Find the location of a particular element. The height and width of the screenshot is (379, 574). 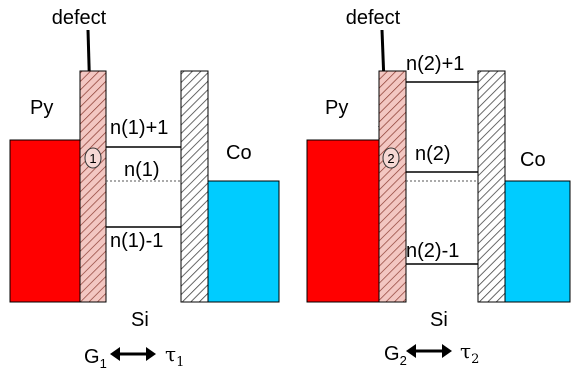

left-co-block is located at coordinates (243, 241).